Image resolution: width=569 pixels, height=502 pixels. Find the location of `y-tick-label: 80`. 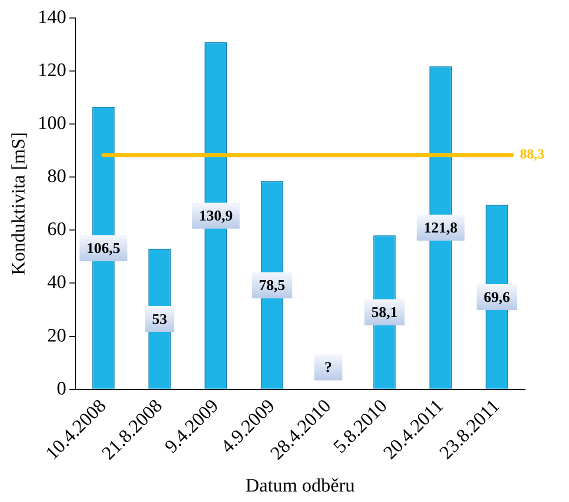

y-tick-label: 80 is located at coordinates (56, 177).